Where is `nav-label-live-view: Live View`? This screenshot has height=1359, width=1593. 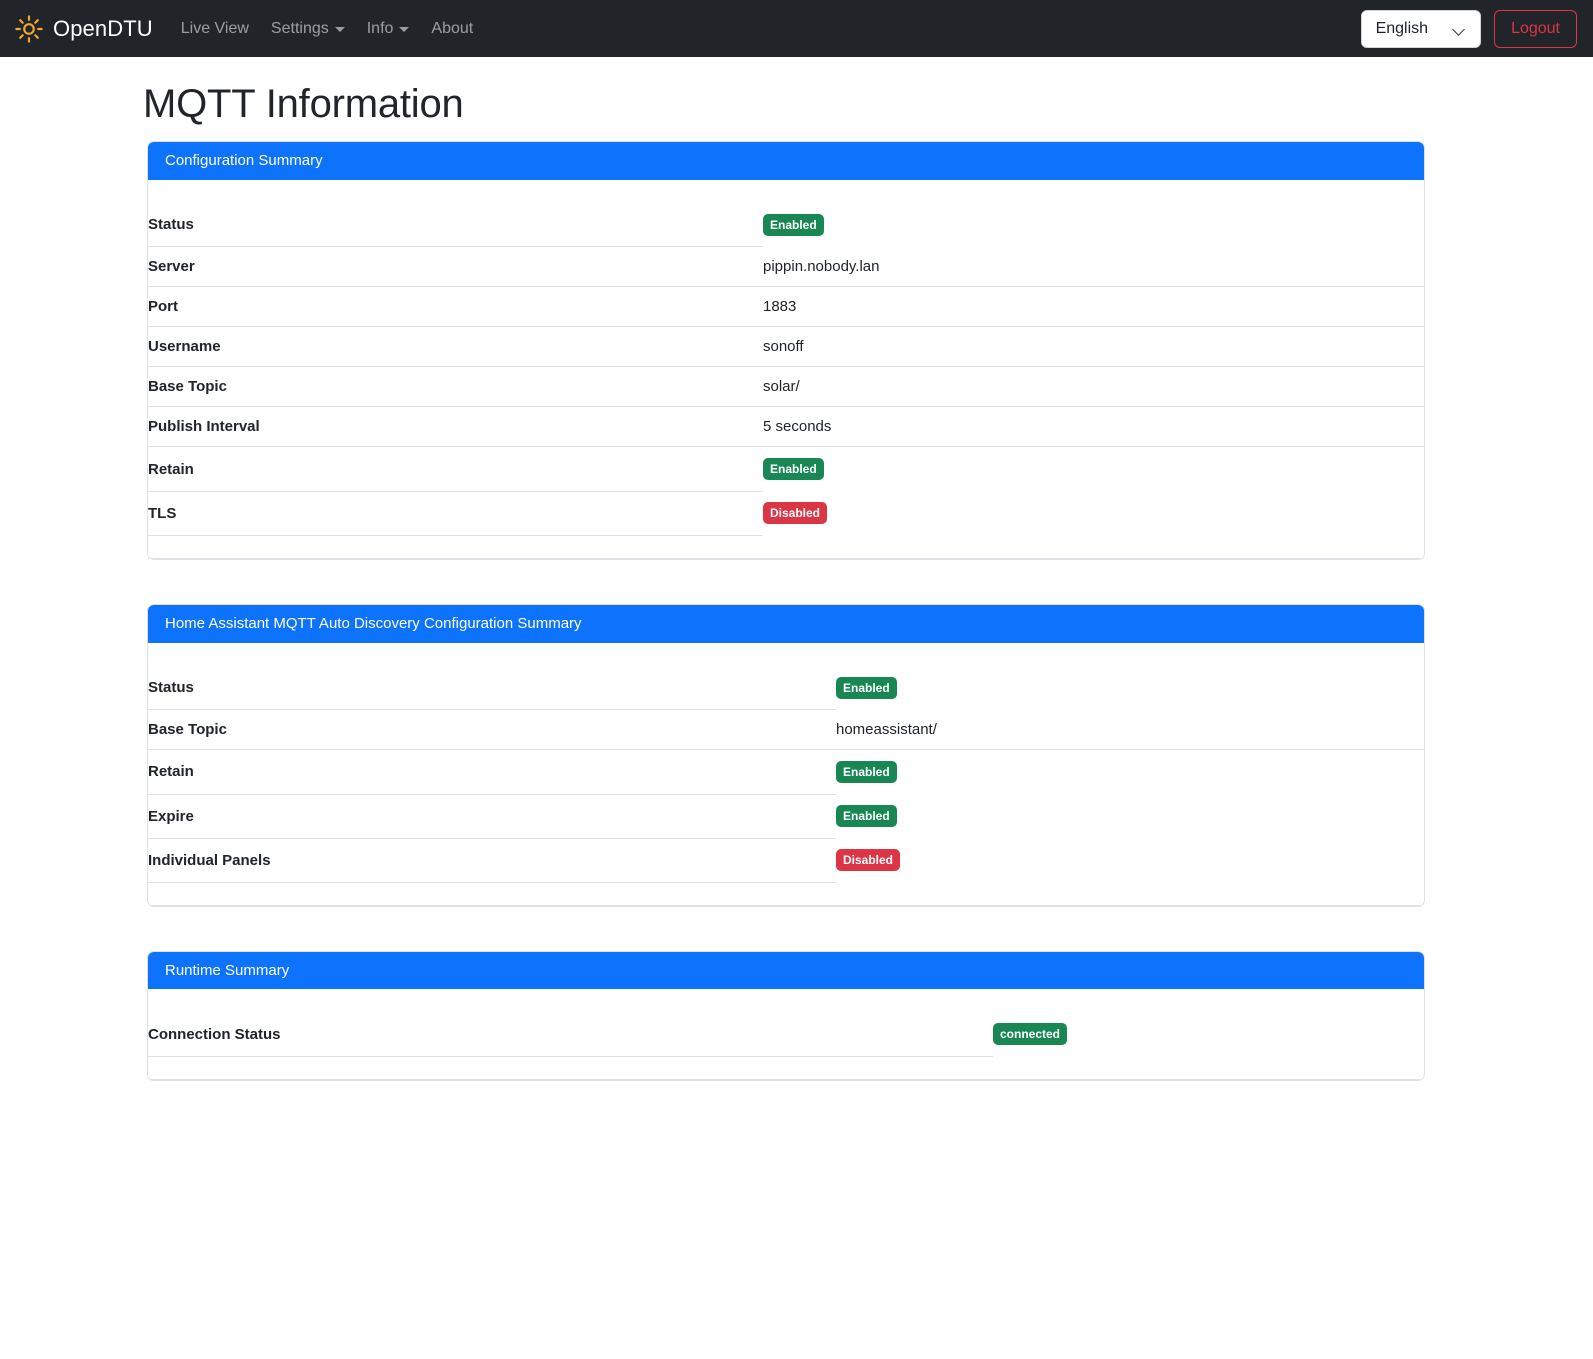
nav-label-live-view: Live View is located at coordinates (214, 28).